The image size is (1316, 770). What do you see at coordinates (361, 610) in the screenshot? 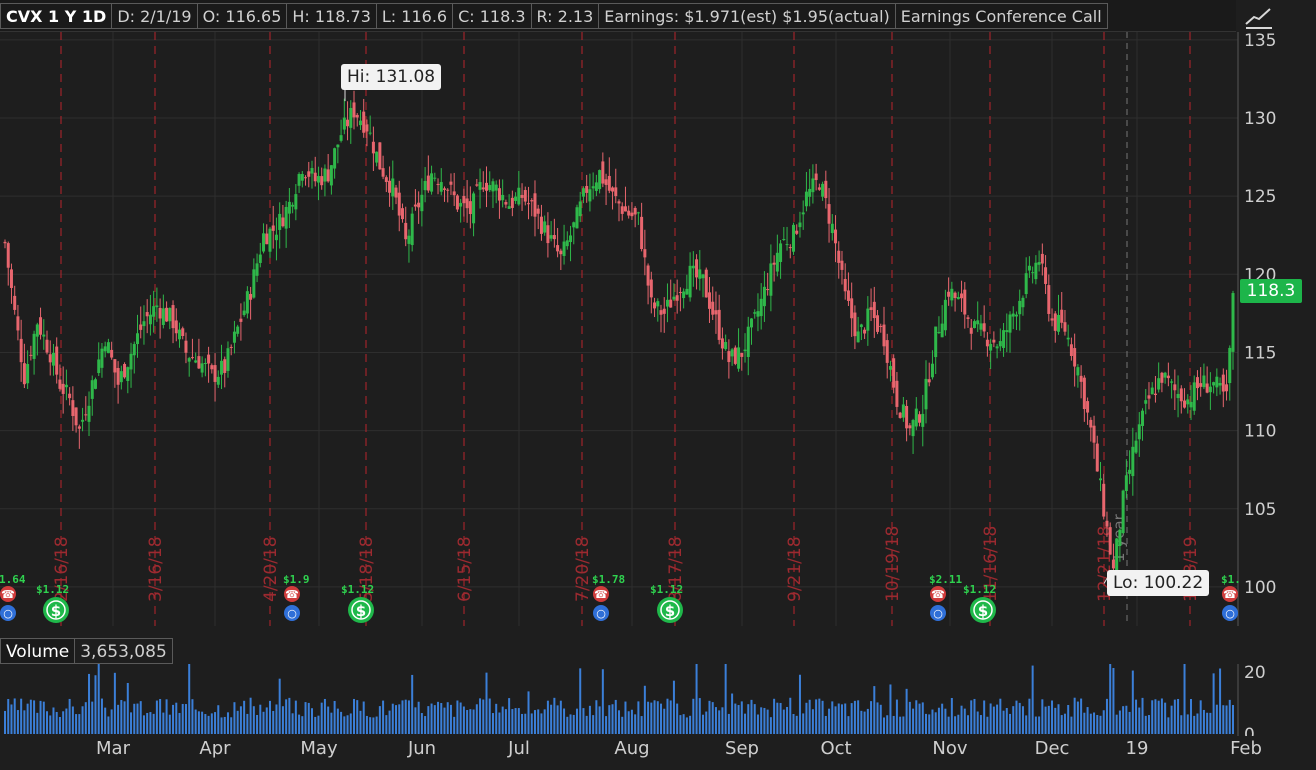
I see `dividend-ring` at bounding box center [361, 610].